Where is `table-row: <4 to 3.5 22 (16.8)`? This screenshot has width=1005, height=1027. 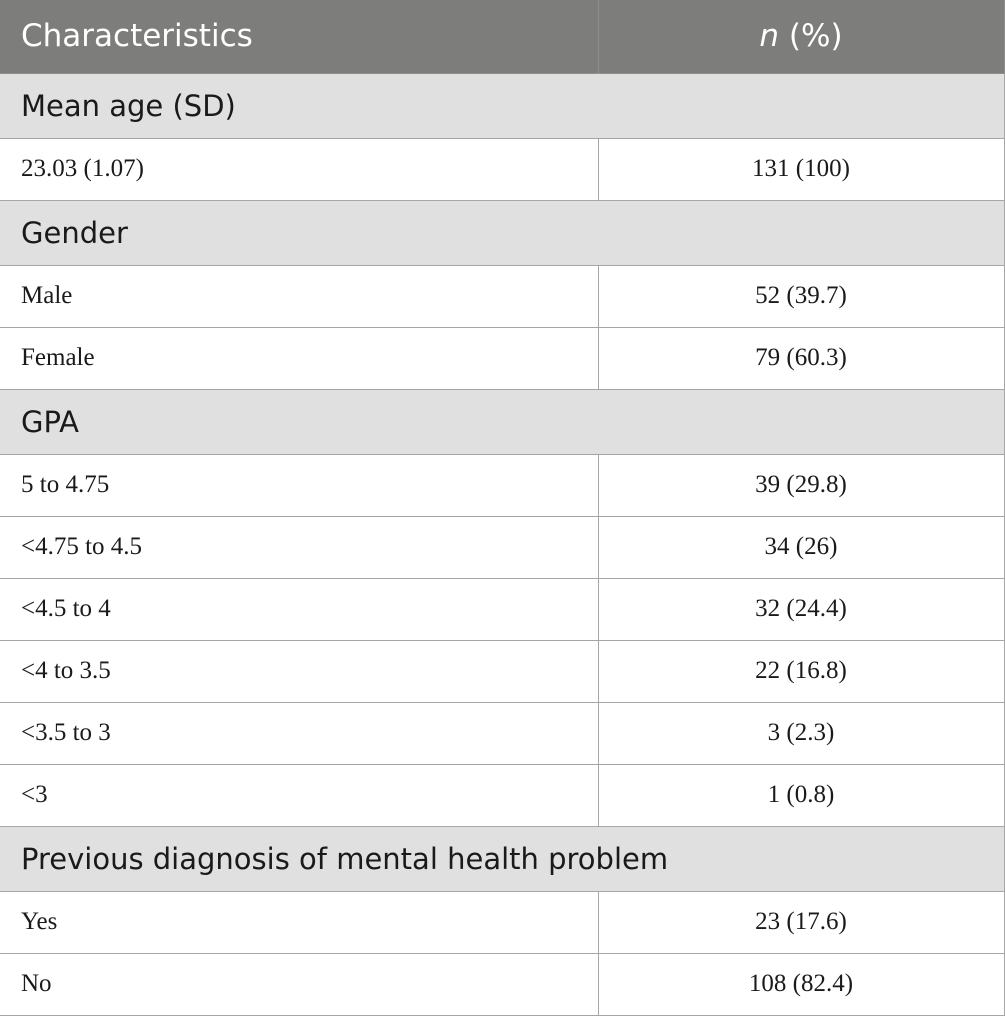
table-row: <4 to 3.5 22 (16.8) is located at coordinates (502, 671).